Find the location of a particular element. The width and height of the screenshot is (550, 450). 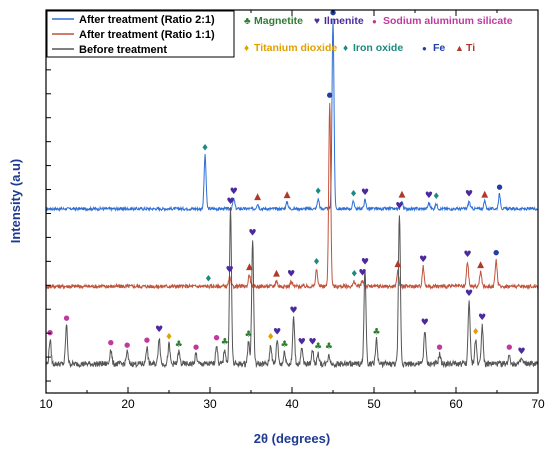

phase-legend-label-magnetite: Magnetite is located at coordinates (278, 21).